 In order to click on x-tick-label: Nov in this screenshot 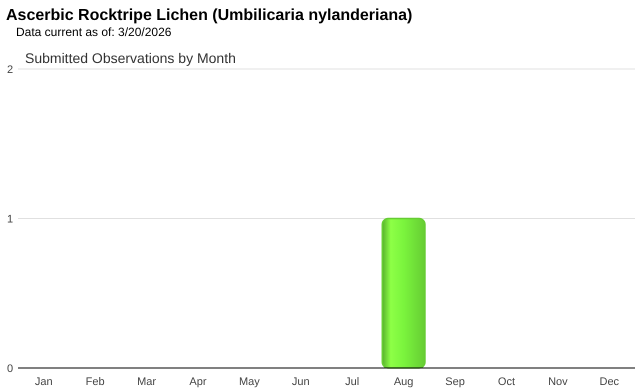, I will do `click(558, 382)`.